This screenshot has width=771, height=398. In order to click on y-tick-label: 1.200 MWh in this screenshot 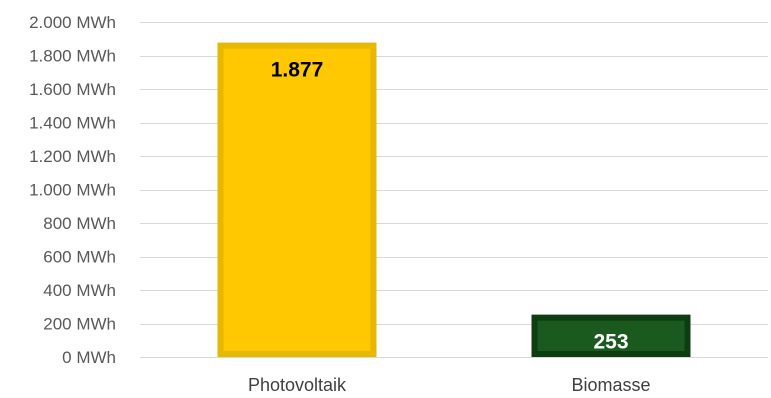, I will do `click(72, 156)`.